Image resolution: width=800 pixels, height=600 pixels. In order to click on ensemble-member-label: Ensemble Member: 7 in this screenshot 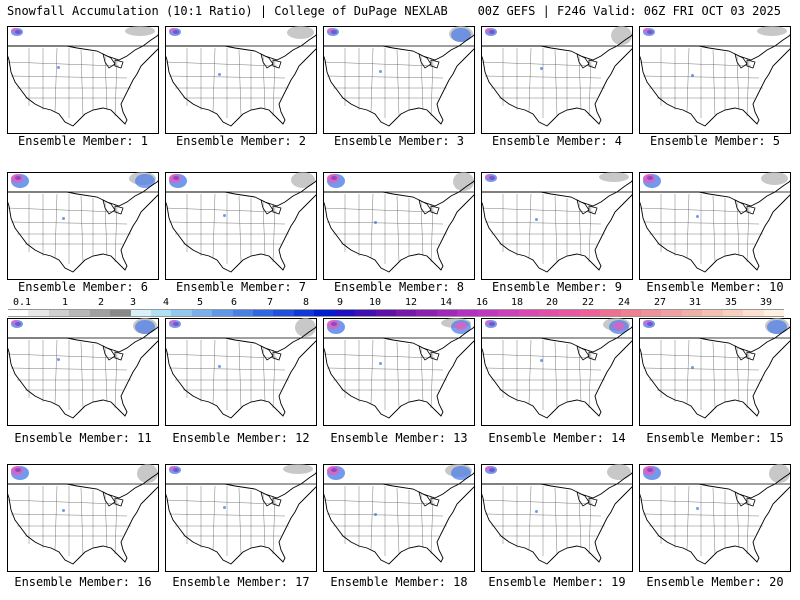, I will do `click(241, 287)`.